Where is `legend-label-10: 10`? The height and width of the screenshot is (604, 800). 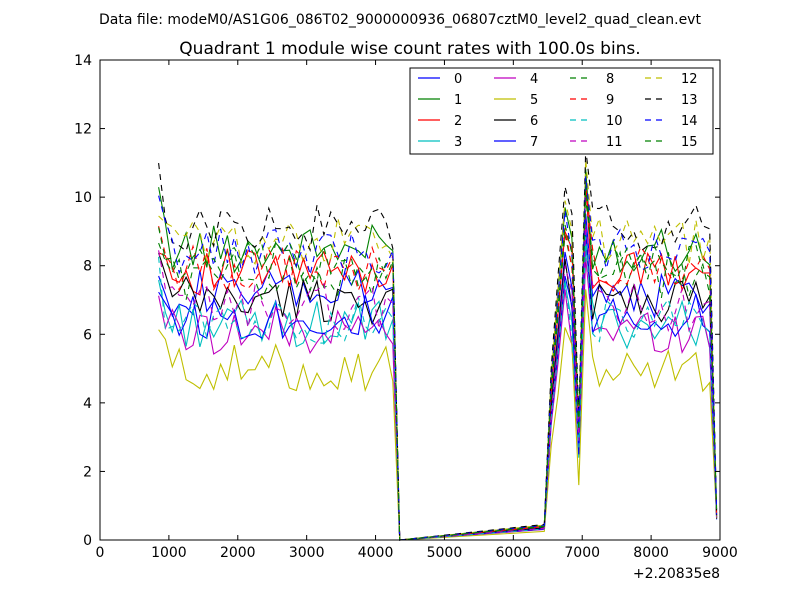 legend-label-10: 10 is located at coordinates (614, 121).